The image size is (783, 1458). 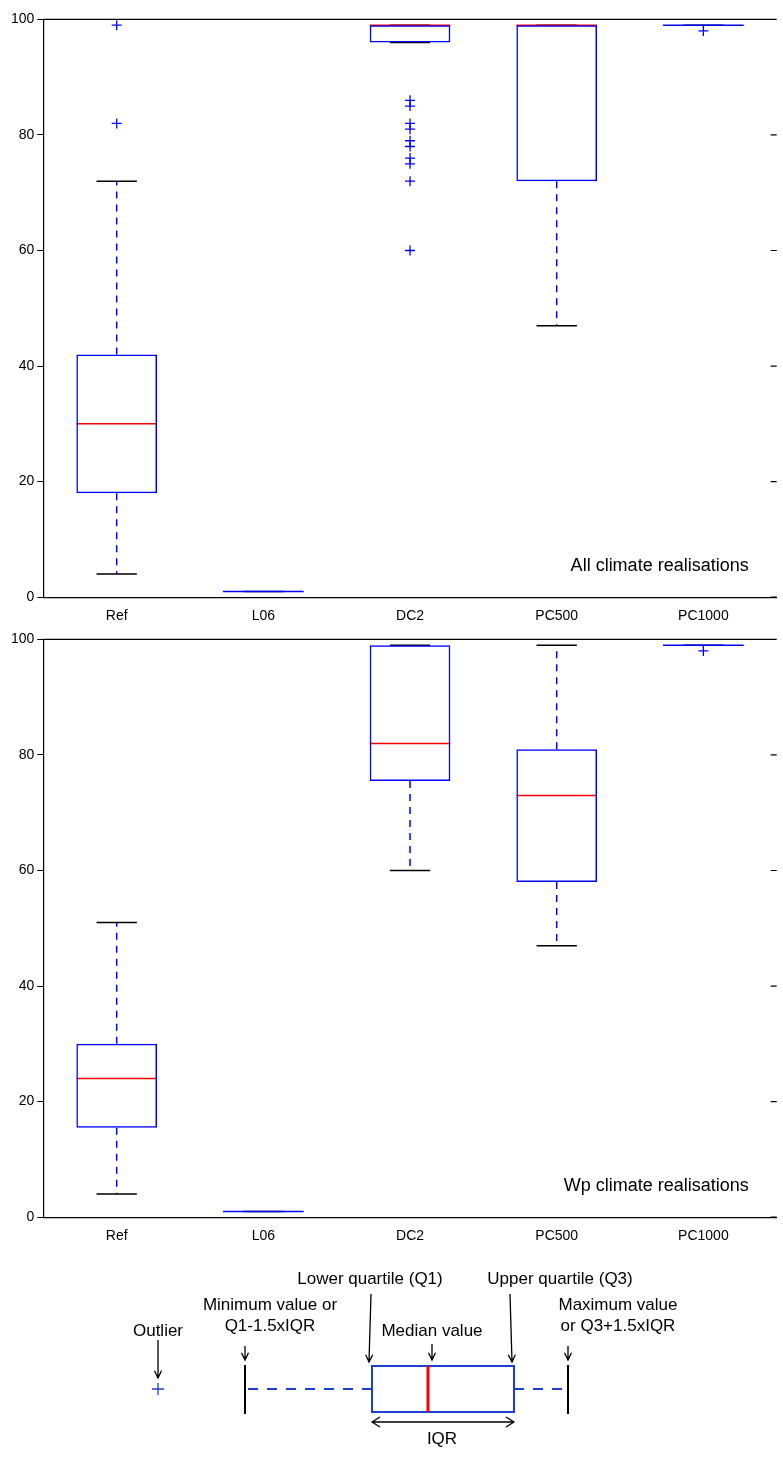 I want to click on text: IQR, so click(x=442, y=1438).